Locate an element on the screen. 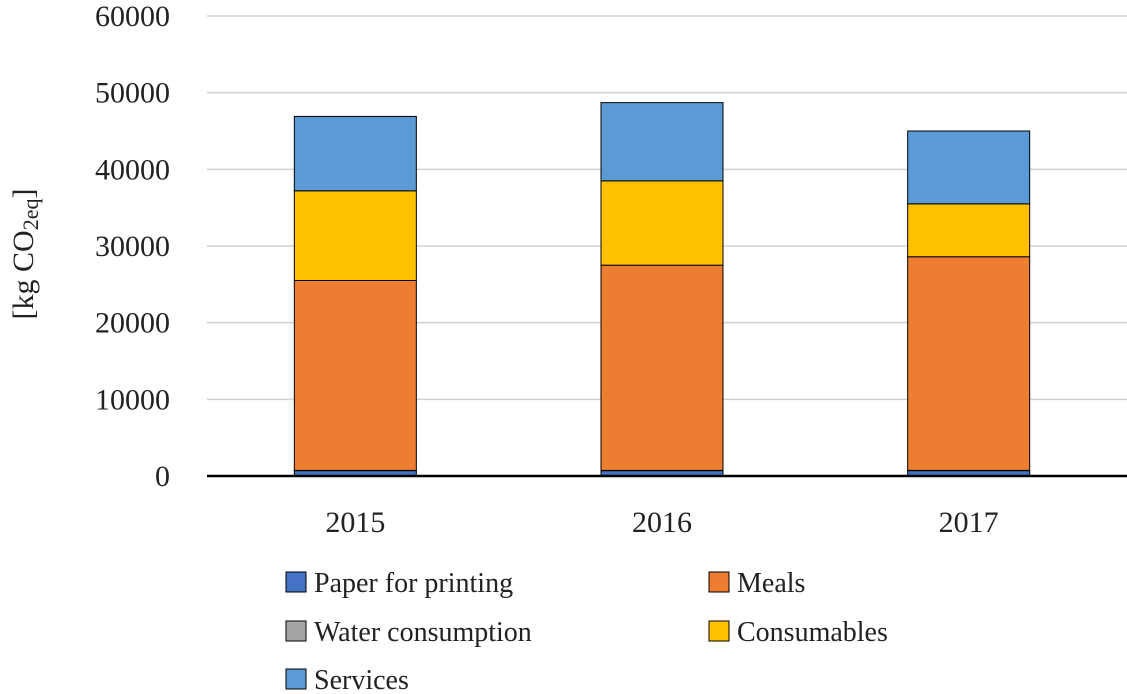 Image resolution: width=1127 pixels, height=694 pixels. legend-label: Services is located at coordinates (361, 679).